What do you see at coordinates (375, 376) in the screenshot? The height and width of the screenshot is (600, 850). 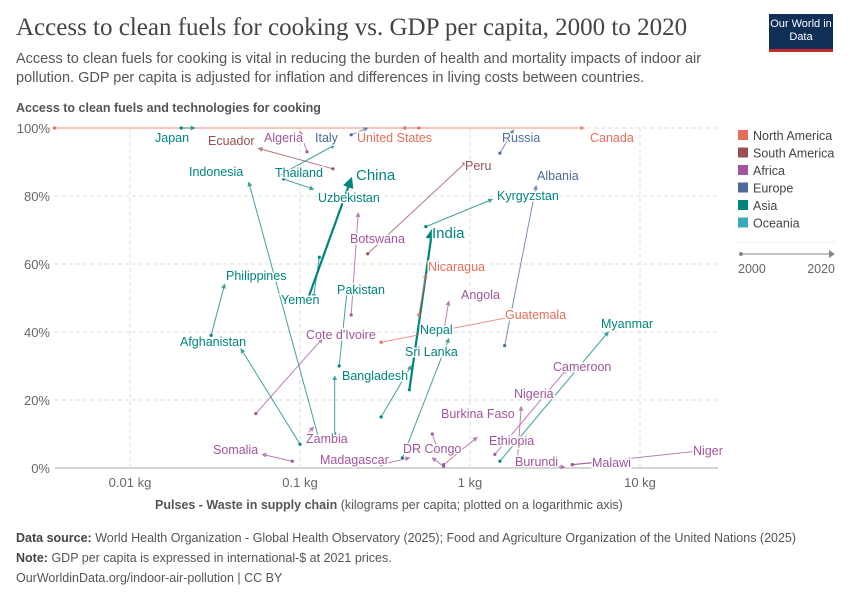 I see `country-label: Bangladesh` at bounding box center [375, 376].